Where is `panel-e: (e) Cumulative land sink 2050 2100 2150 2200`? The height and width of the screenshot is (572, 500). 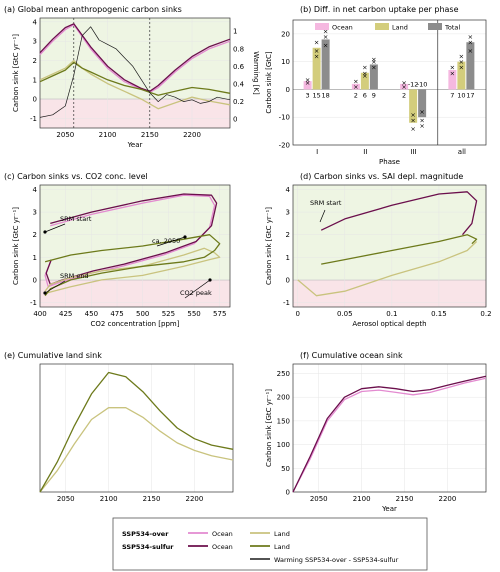 panel-e: (e) Cumulative land sink 2050 2100 2150 2200 is located at coordinates (119, 427).